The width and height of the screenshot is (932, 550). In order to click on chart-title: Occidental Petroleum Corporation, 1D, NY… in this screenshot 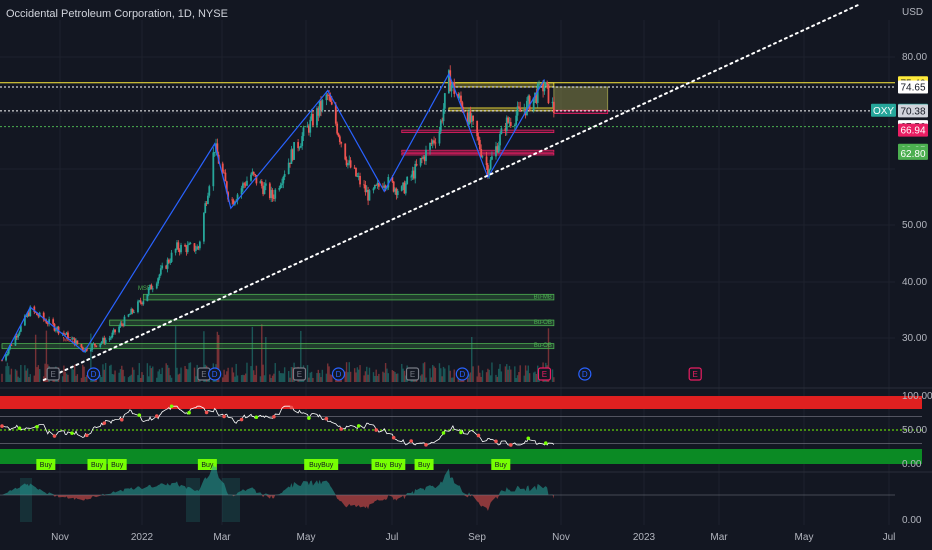, I will do `click(117, 14)`.